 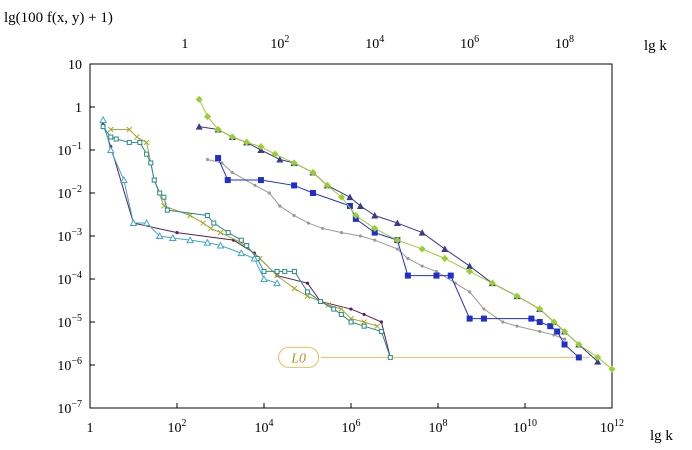 What do you see at coordinates (655, 46) in the screenshot?
I see `top-x-axis-label: lg k` at bounding box center [655, 46].